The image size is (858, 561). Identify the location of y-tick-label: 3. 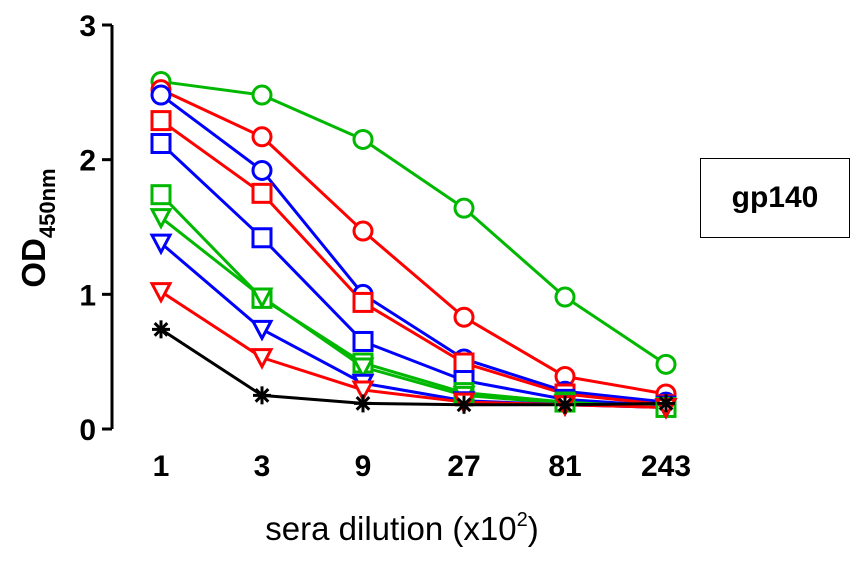
(87, 26).